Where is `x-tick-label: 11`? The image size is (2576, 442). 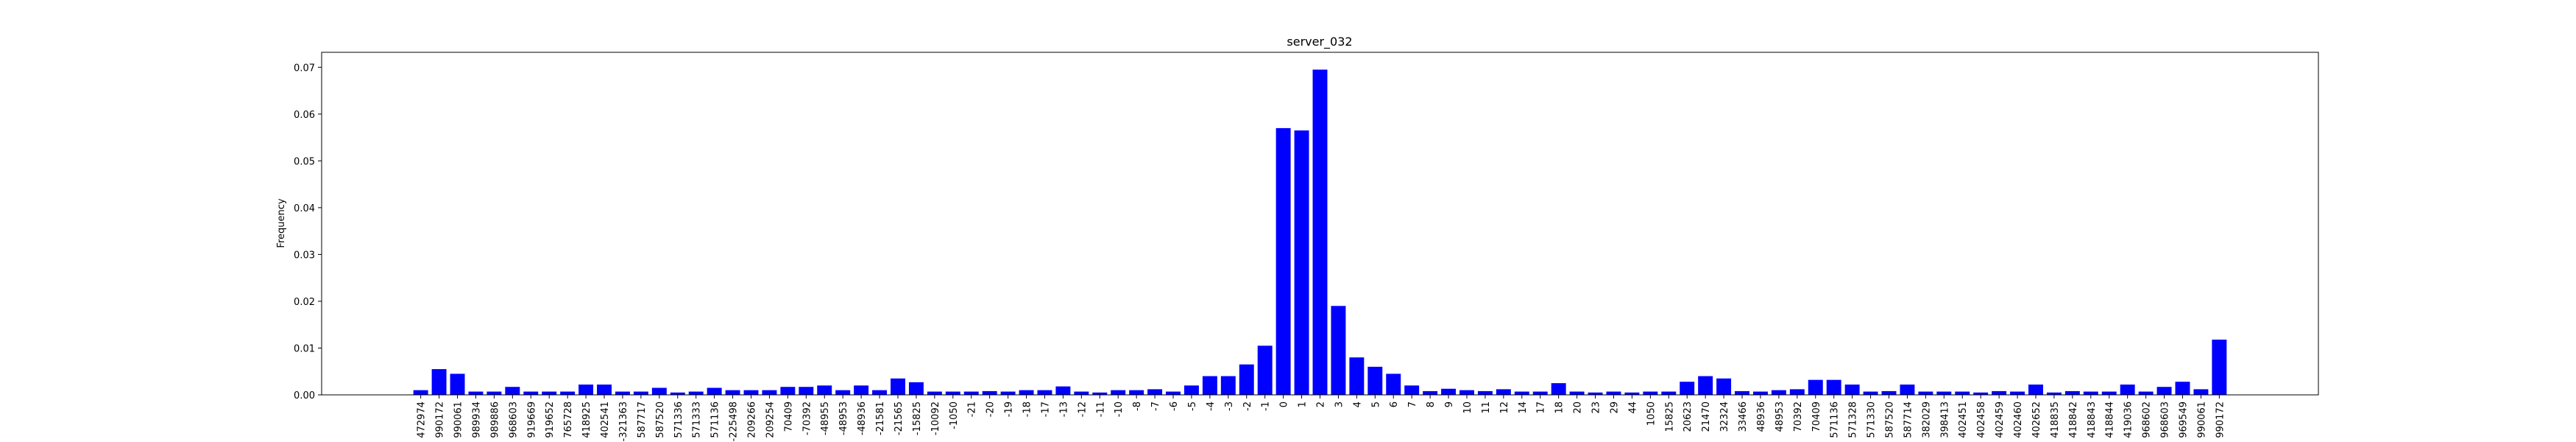 x-tick-label: 11 is located at coordinates (1486, 408).